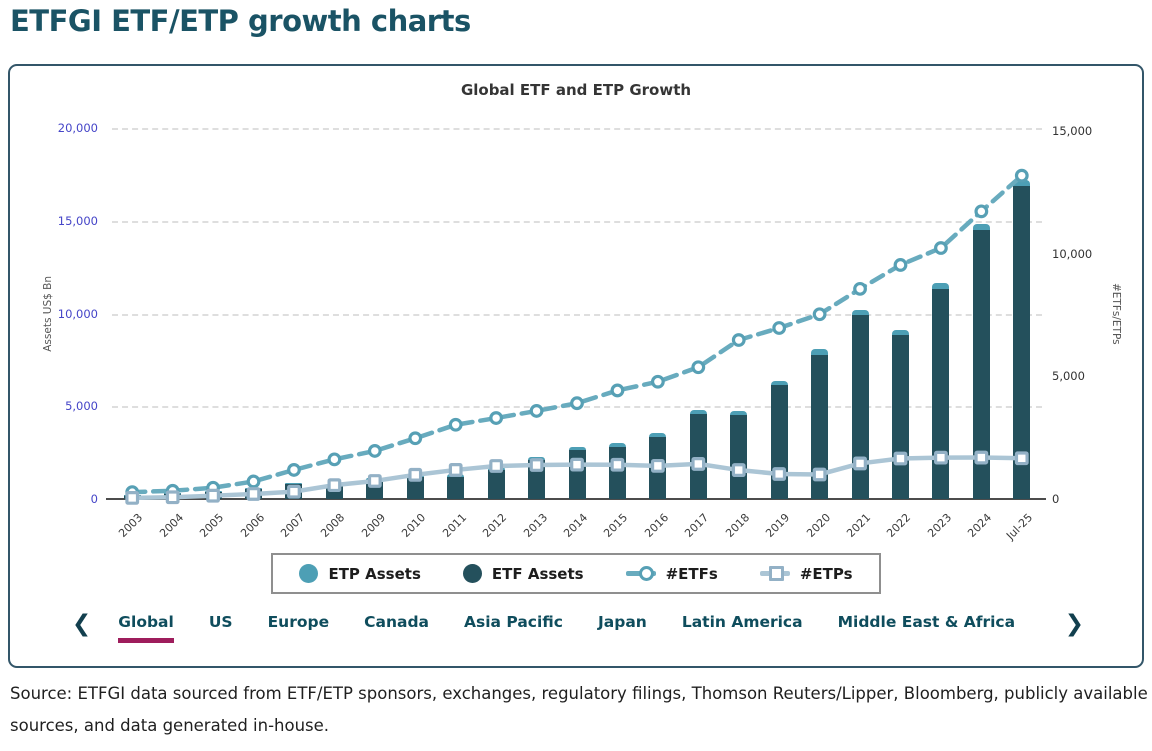 The height and width of the screenshot is (751, 1152). I want to click on tab-label: Canada, so click(397, 622).